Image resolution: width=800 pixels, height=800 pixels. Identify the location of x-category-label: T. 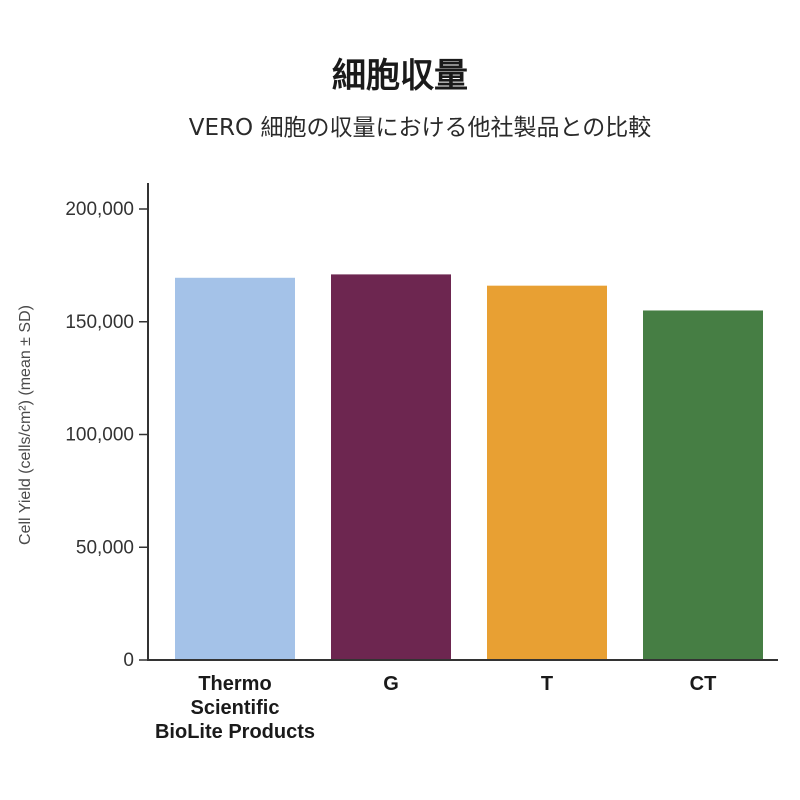
(547, 684).